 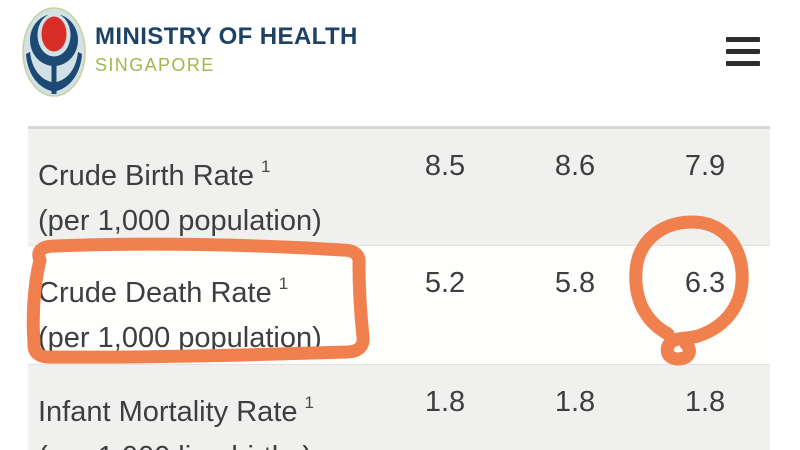 I want to click on value-cell: 7.9, so click(x=705, y=166).